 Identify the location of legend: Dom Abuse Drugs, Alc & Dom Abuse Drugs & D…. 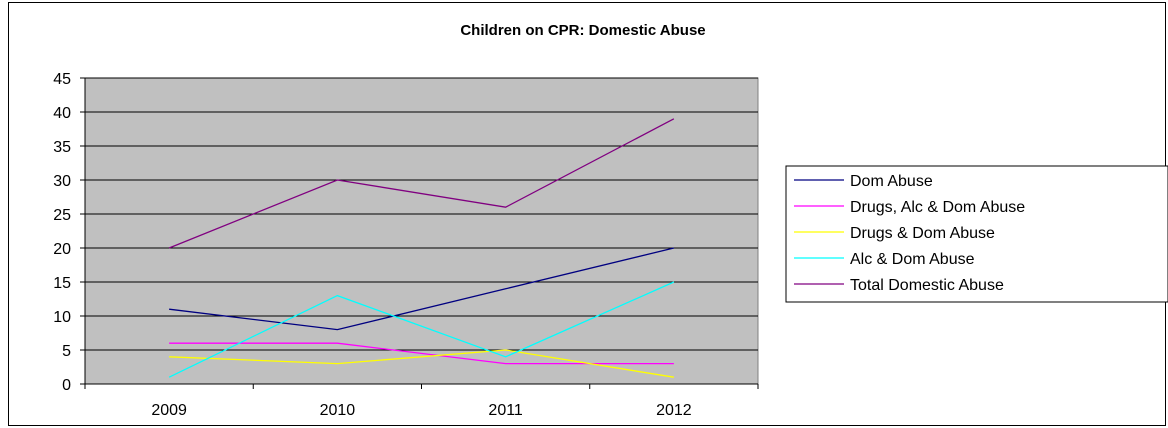
(976, 234).